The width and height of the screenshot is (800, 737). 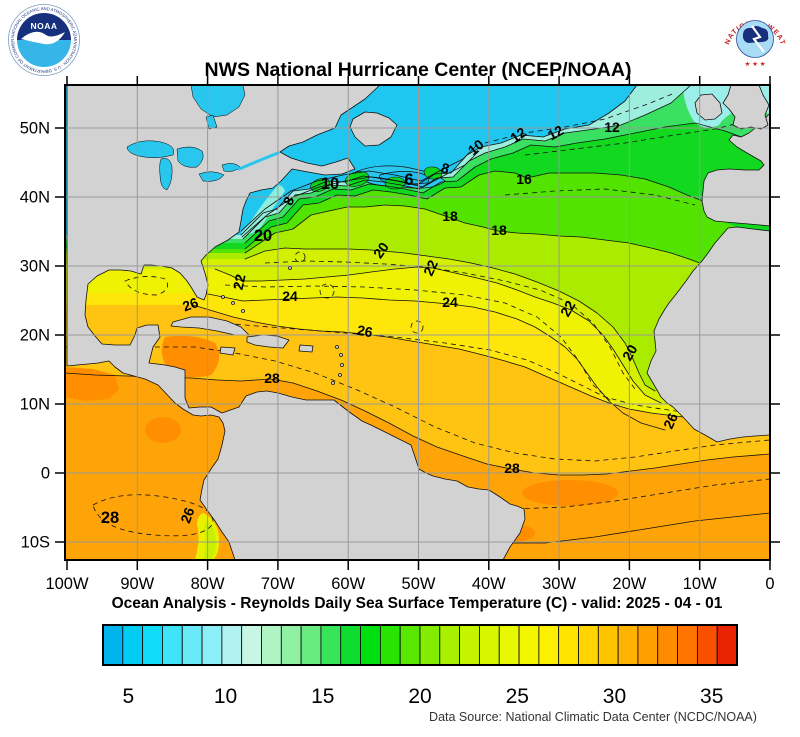 What do you see at coordinates (128, 696) in the screenshot?
I see `colorbar-tick-label: 5` at bounding box center [128, 696].